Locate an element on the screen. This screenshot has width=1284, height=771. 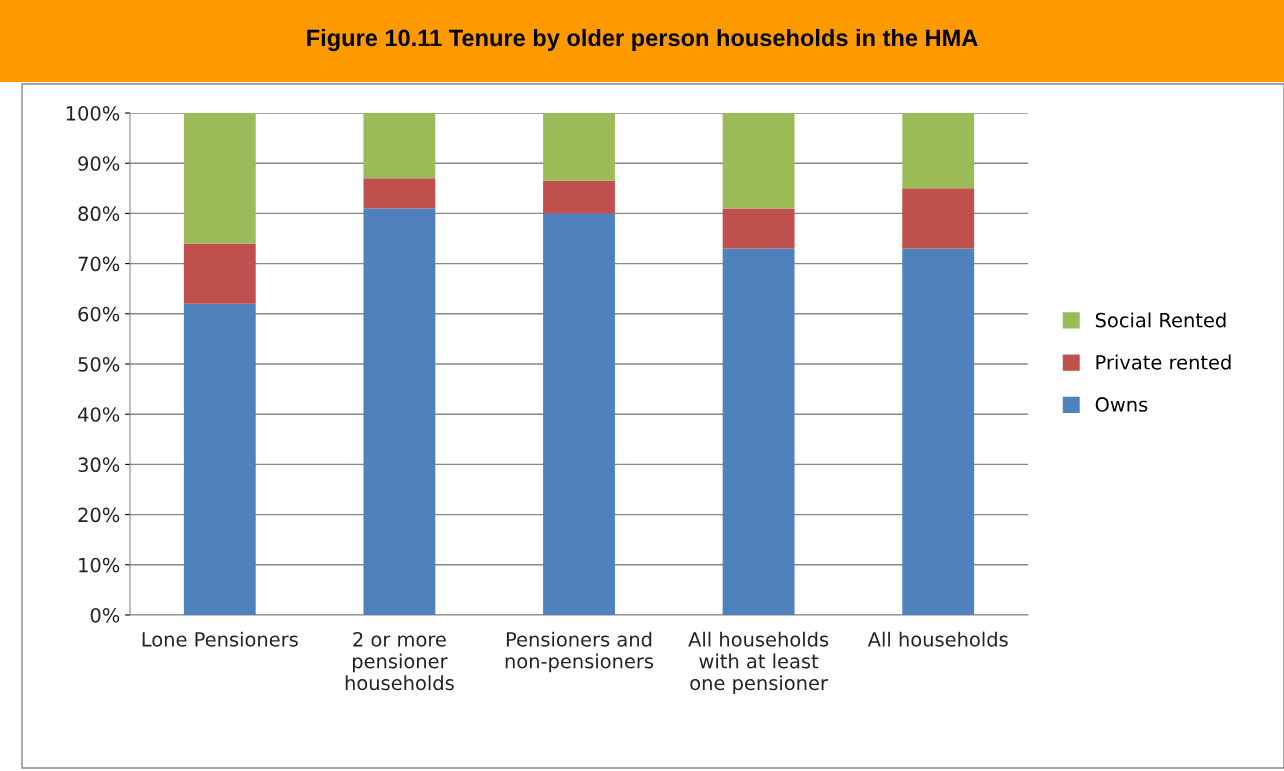
y-tick-label: 50% is located at coordinates (99, 364).